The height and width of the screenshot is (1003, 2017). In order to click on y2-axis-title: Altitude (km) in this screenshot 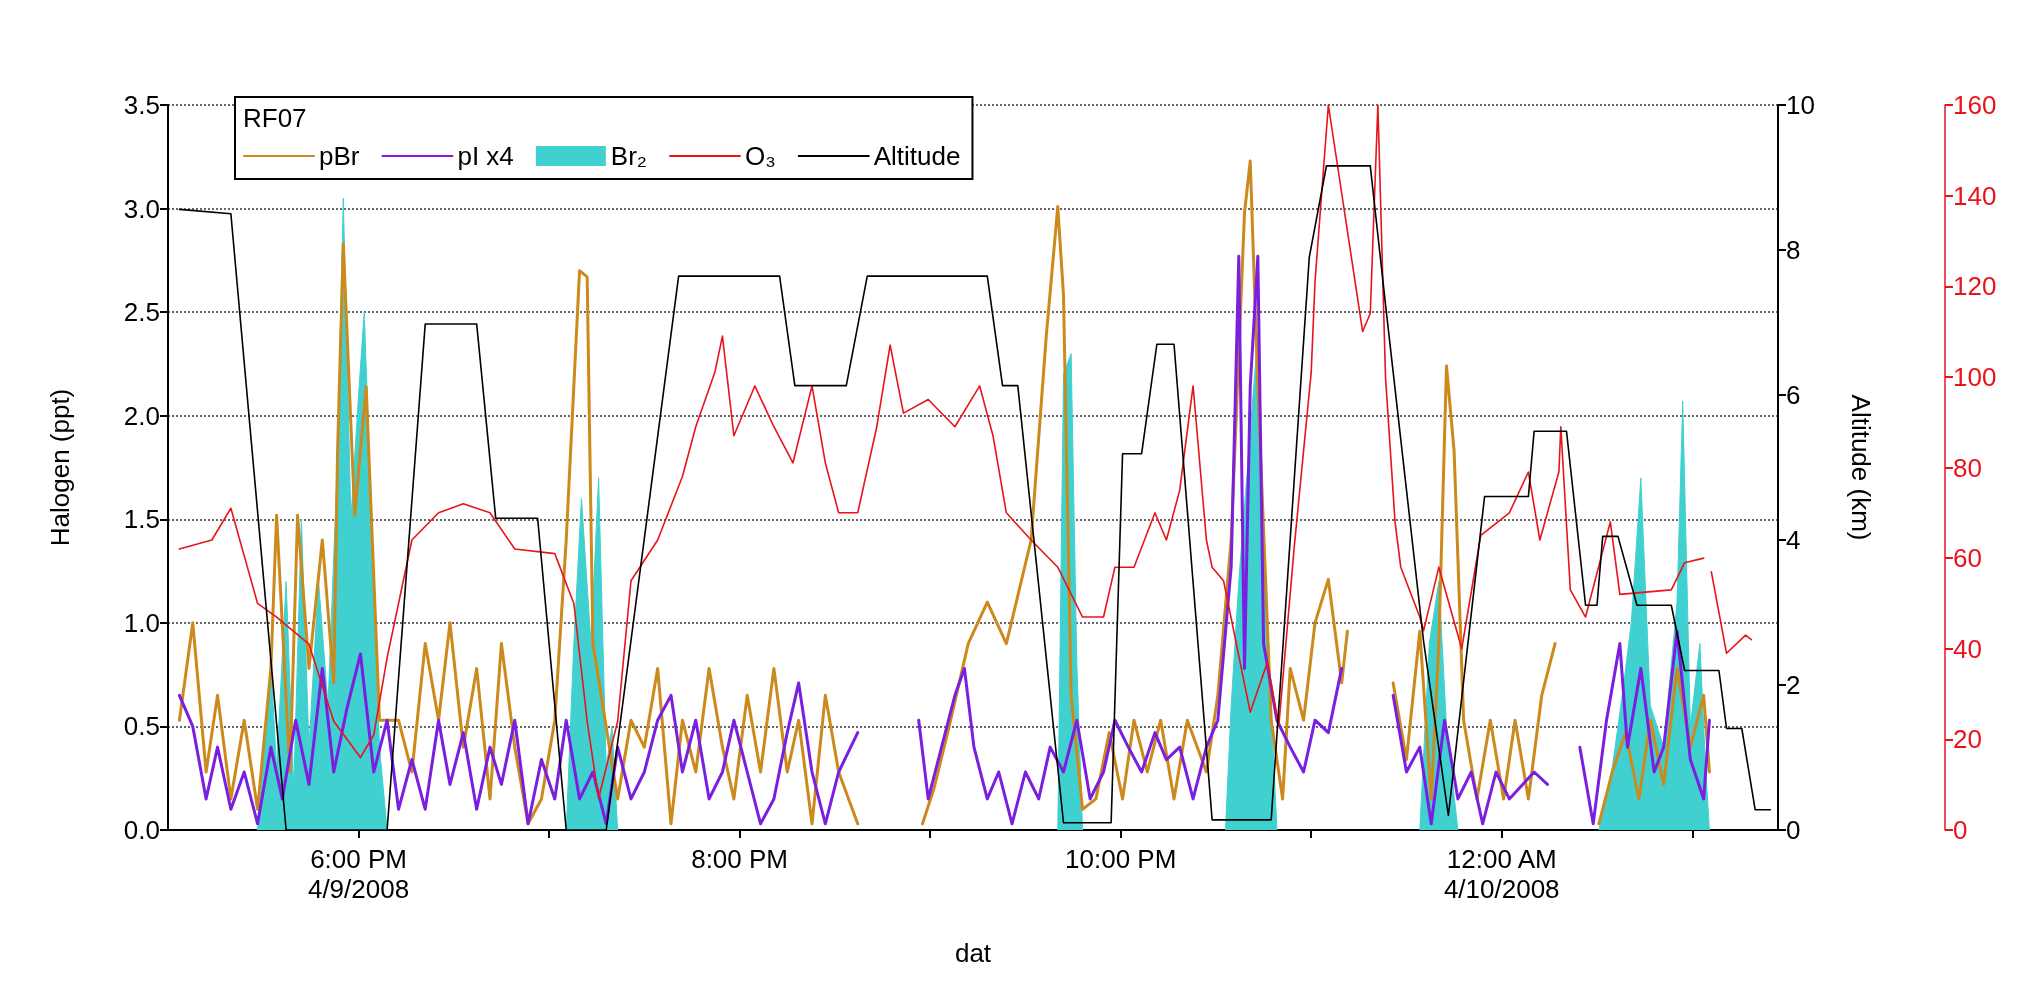, I will do `click(1861, 467)`.